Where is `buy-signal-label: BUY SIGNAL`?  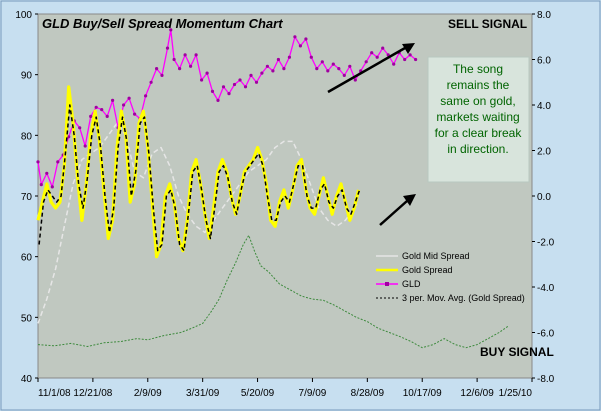
buy-signal-label: BUY SIGNAL is located at coordinates (517, 352).